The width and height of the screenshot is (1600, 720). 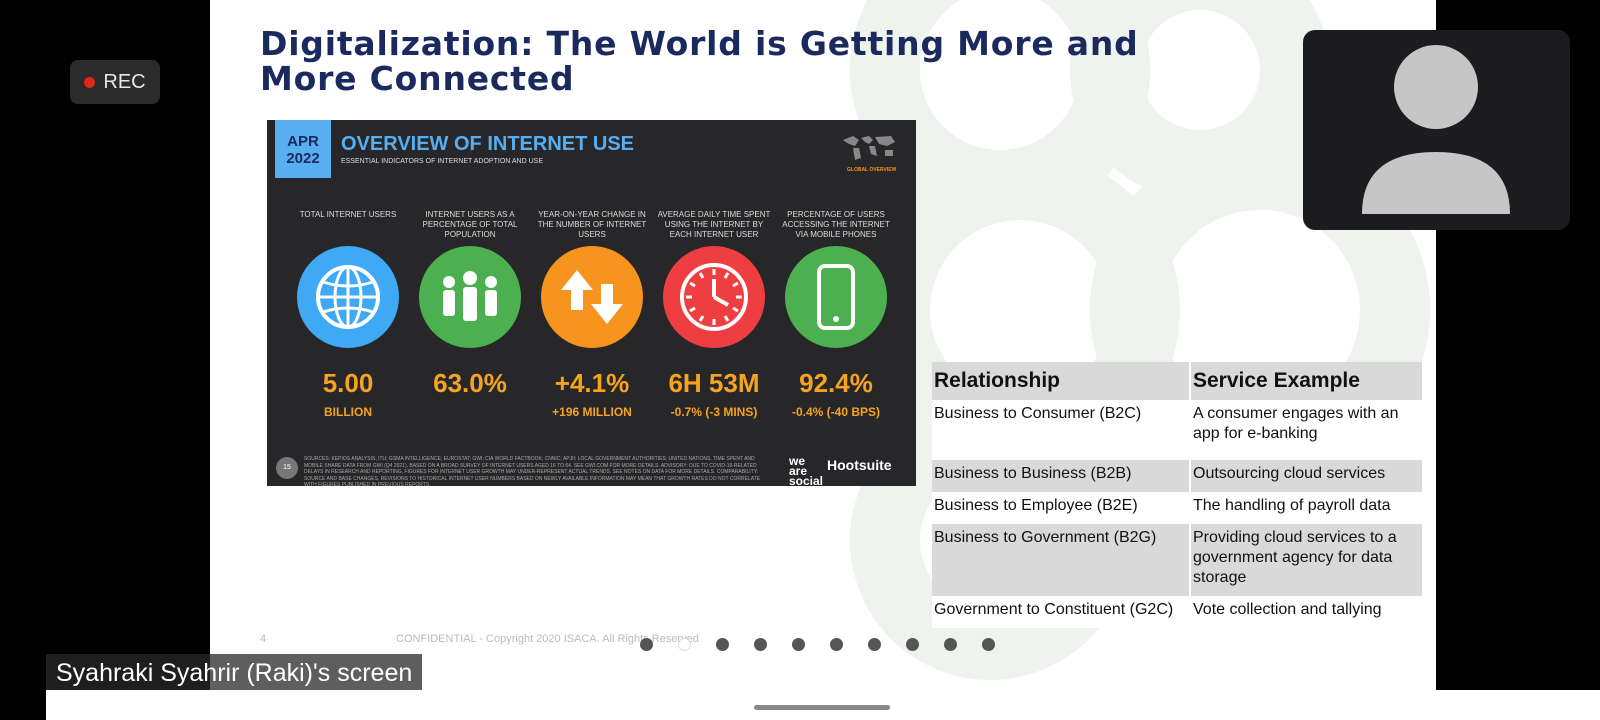 I want to click on date-year: 2022, so click(x=303, y=158).